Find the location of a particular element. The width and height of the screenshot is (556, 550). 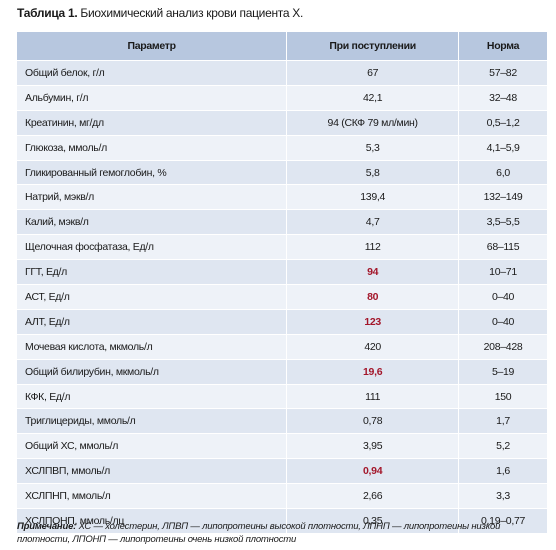

table-cell: Триглицериды, ммоль/л is located at coordinates (152, 421).